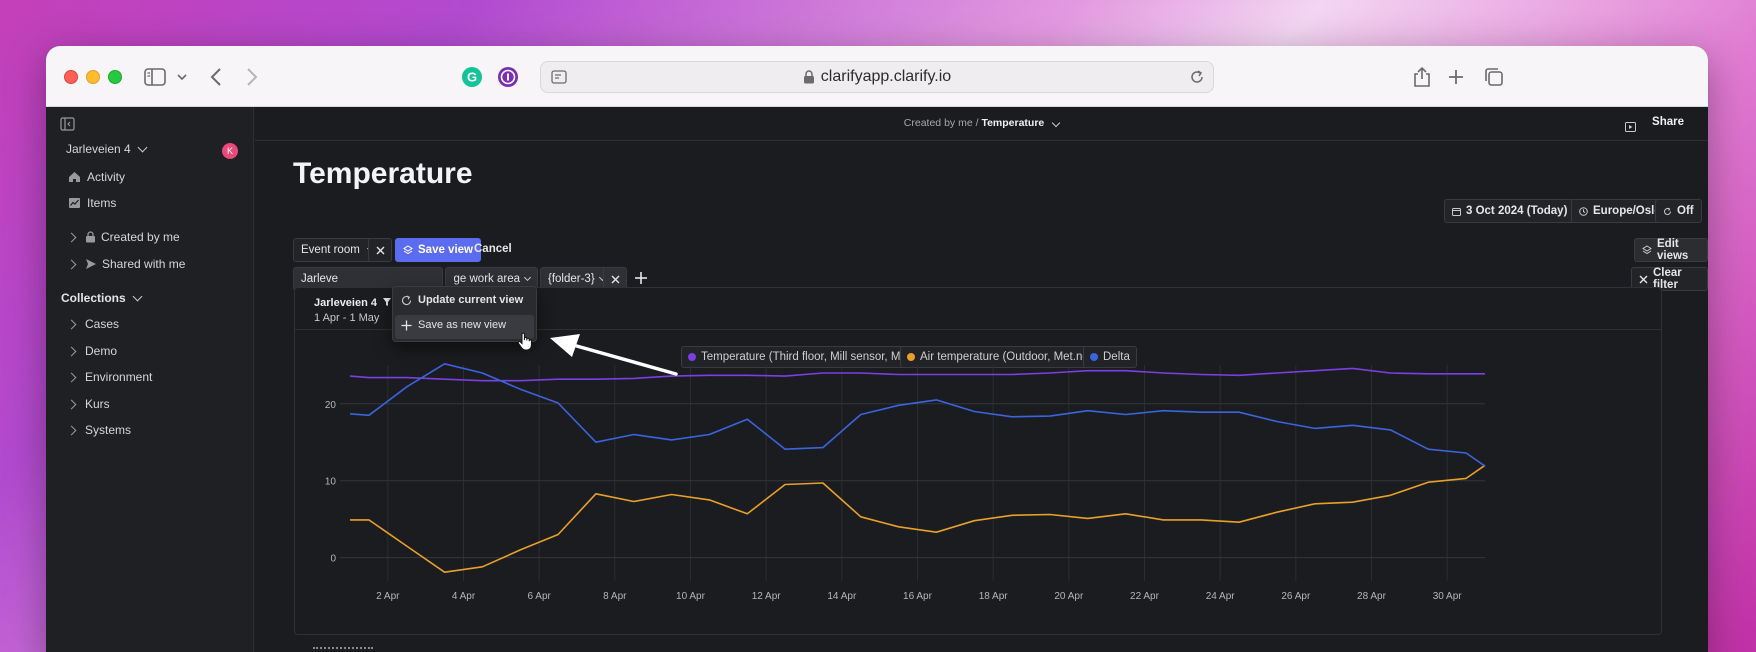 This screenshot has height=652, width=1756. I want to click on chart-icon, so click(74, 203).